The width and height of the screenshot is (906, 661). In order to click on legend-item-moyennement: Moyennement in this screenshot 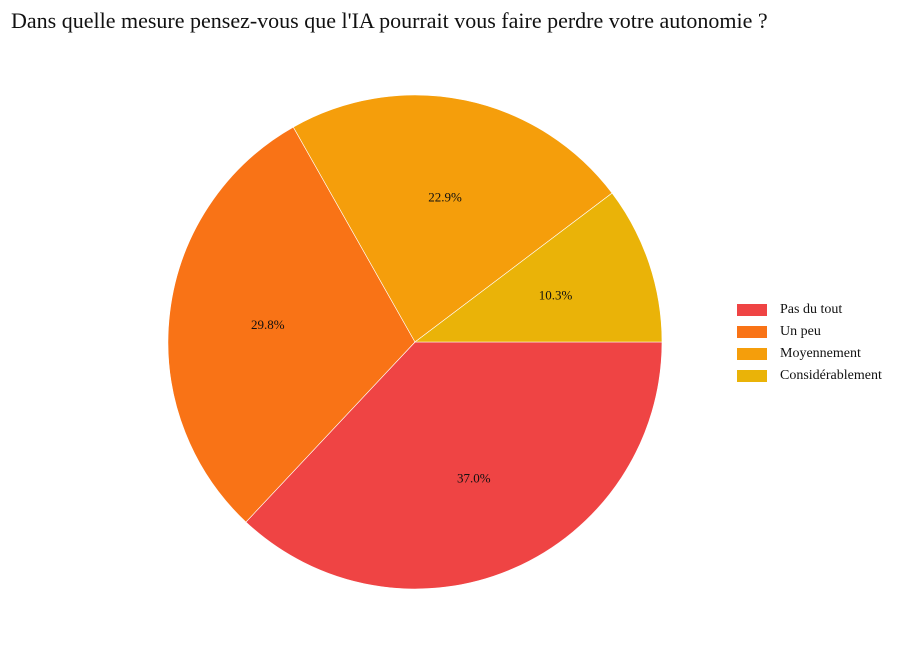, I will do `click(809, 354)`.